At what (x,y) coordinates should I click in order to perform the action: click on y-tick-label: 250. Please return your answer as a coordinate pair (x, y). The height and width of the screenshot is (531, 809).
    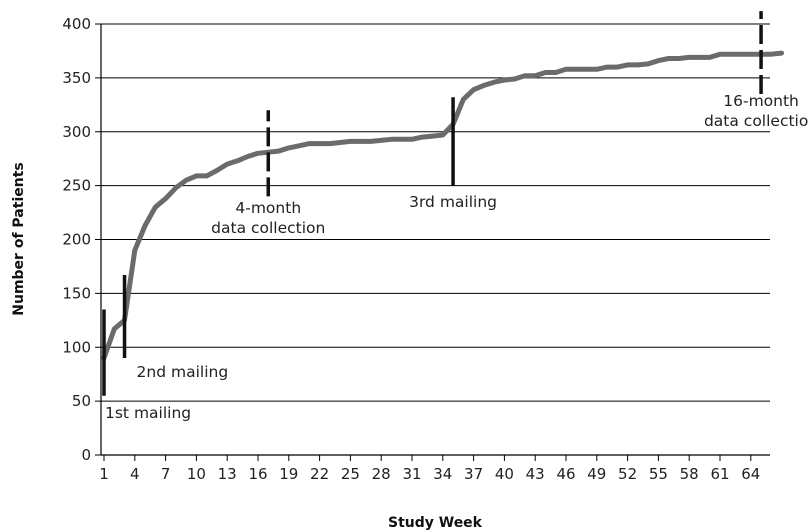
    Looking at the image, I should click on (76, 186).